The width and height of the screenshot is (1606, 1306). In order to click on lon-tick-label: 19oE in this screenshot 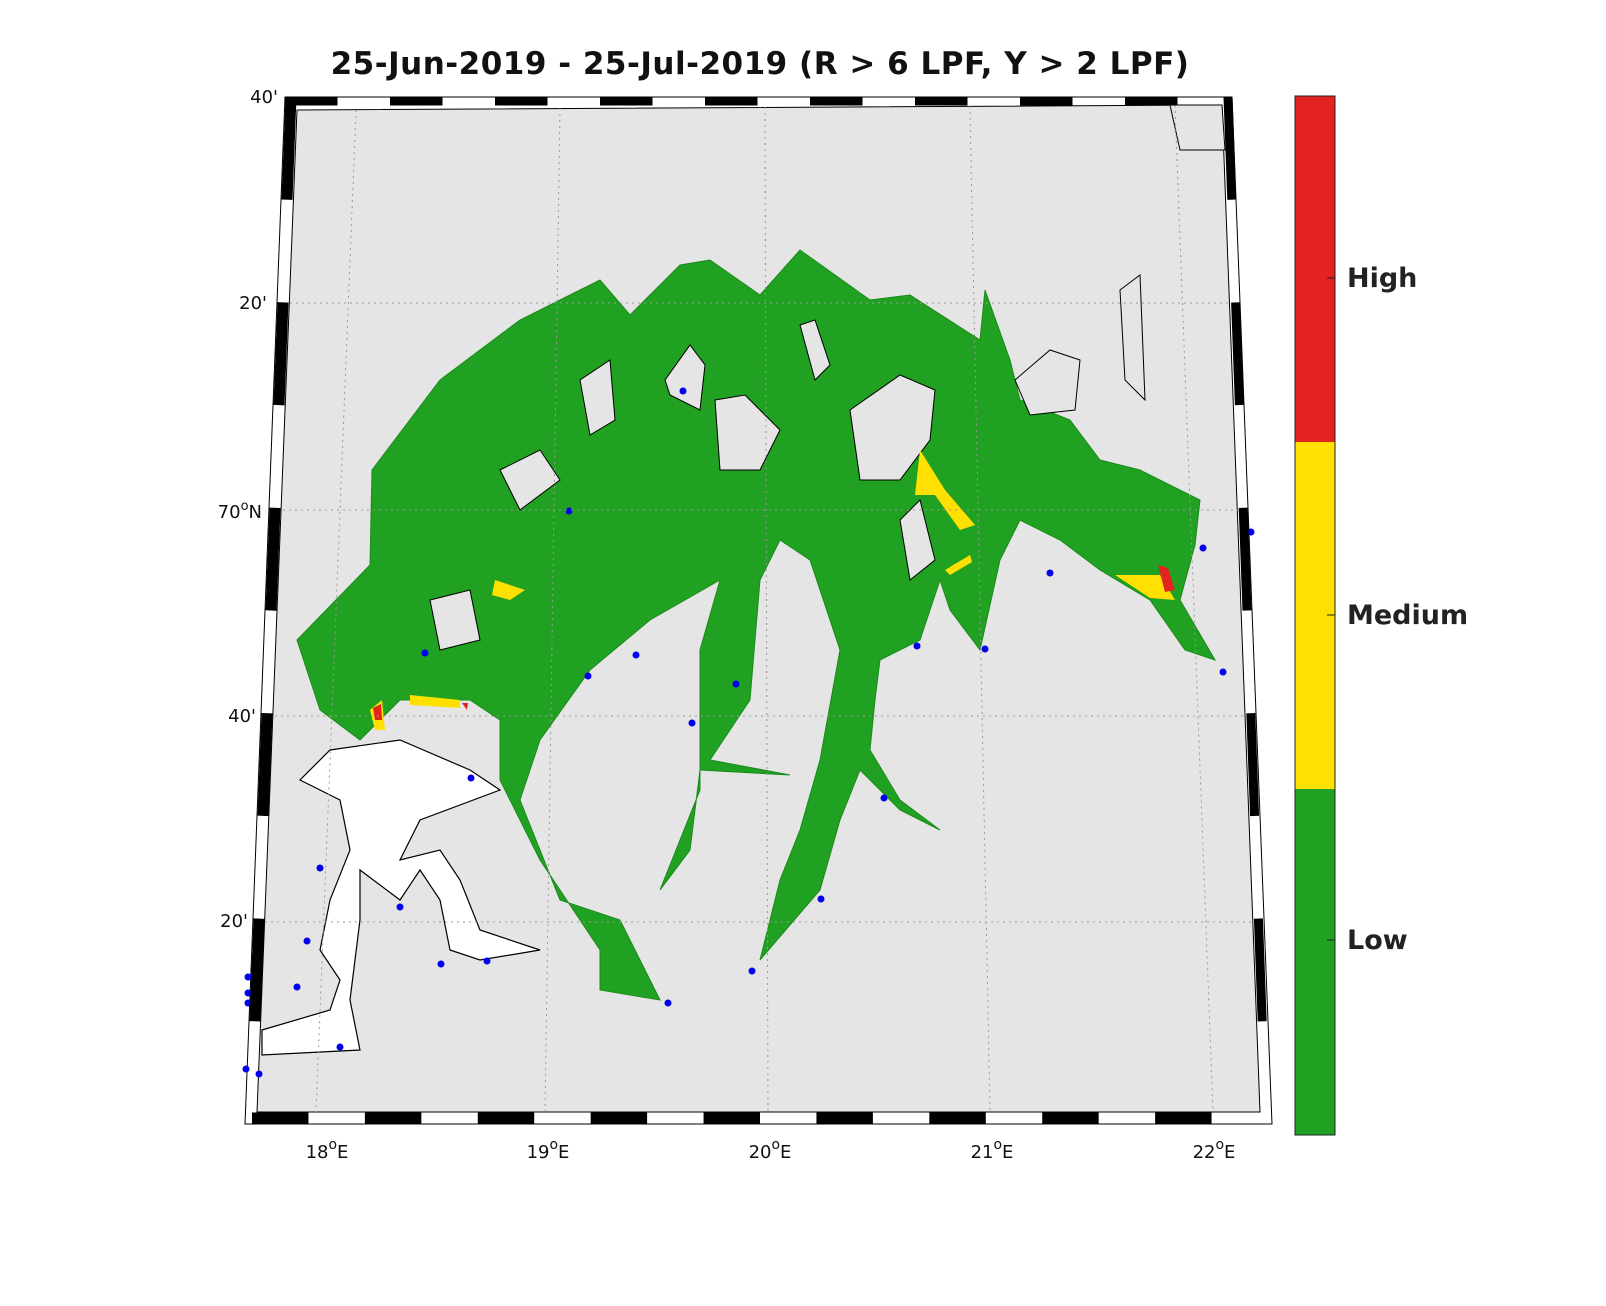, I will do `click(548, 1150)`.